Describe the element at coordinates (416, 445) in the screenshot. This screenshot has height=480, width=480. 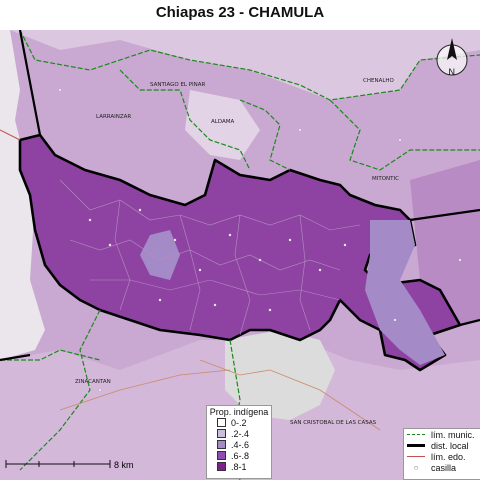
I see `legend-line-district` at that location.